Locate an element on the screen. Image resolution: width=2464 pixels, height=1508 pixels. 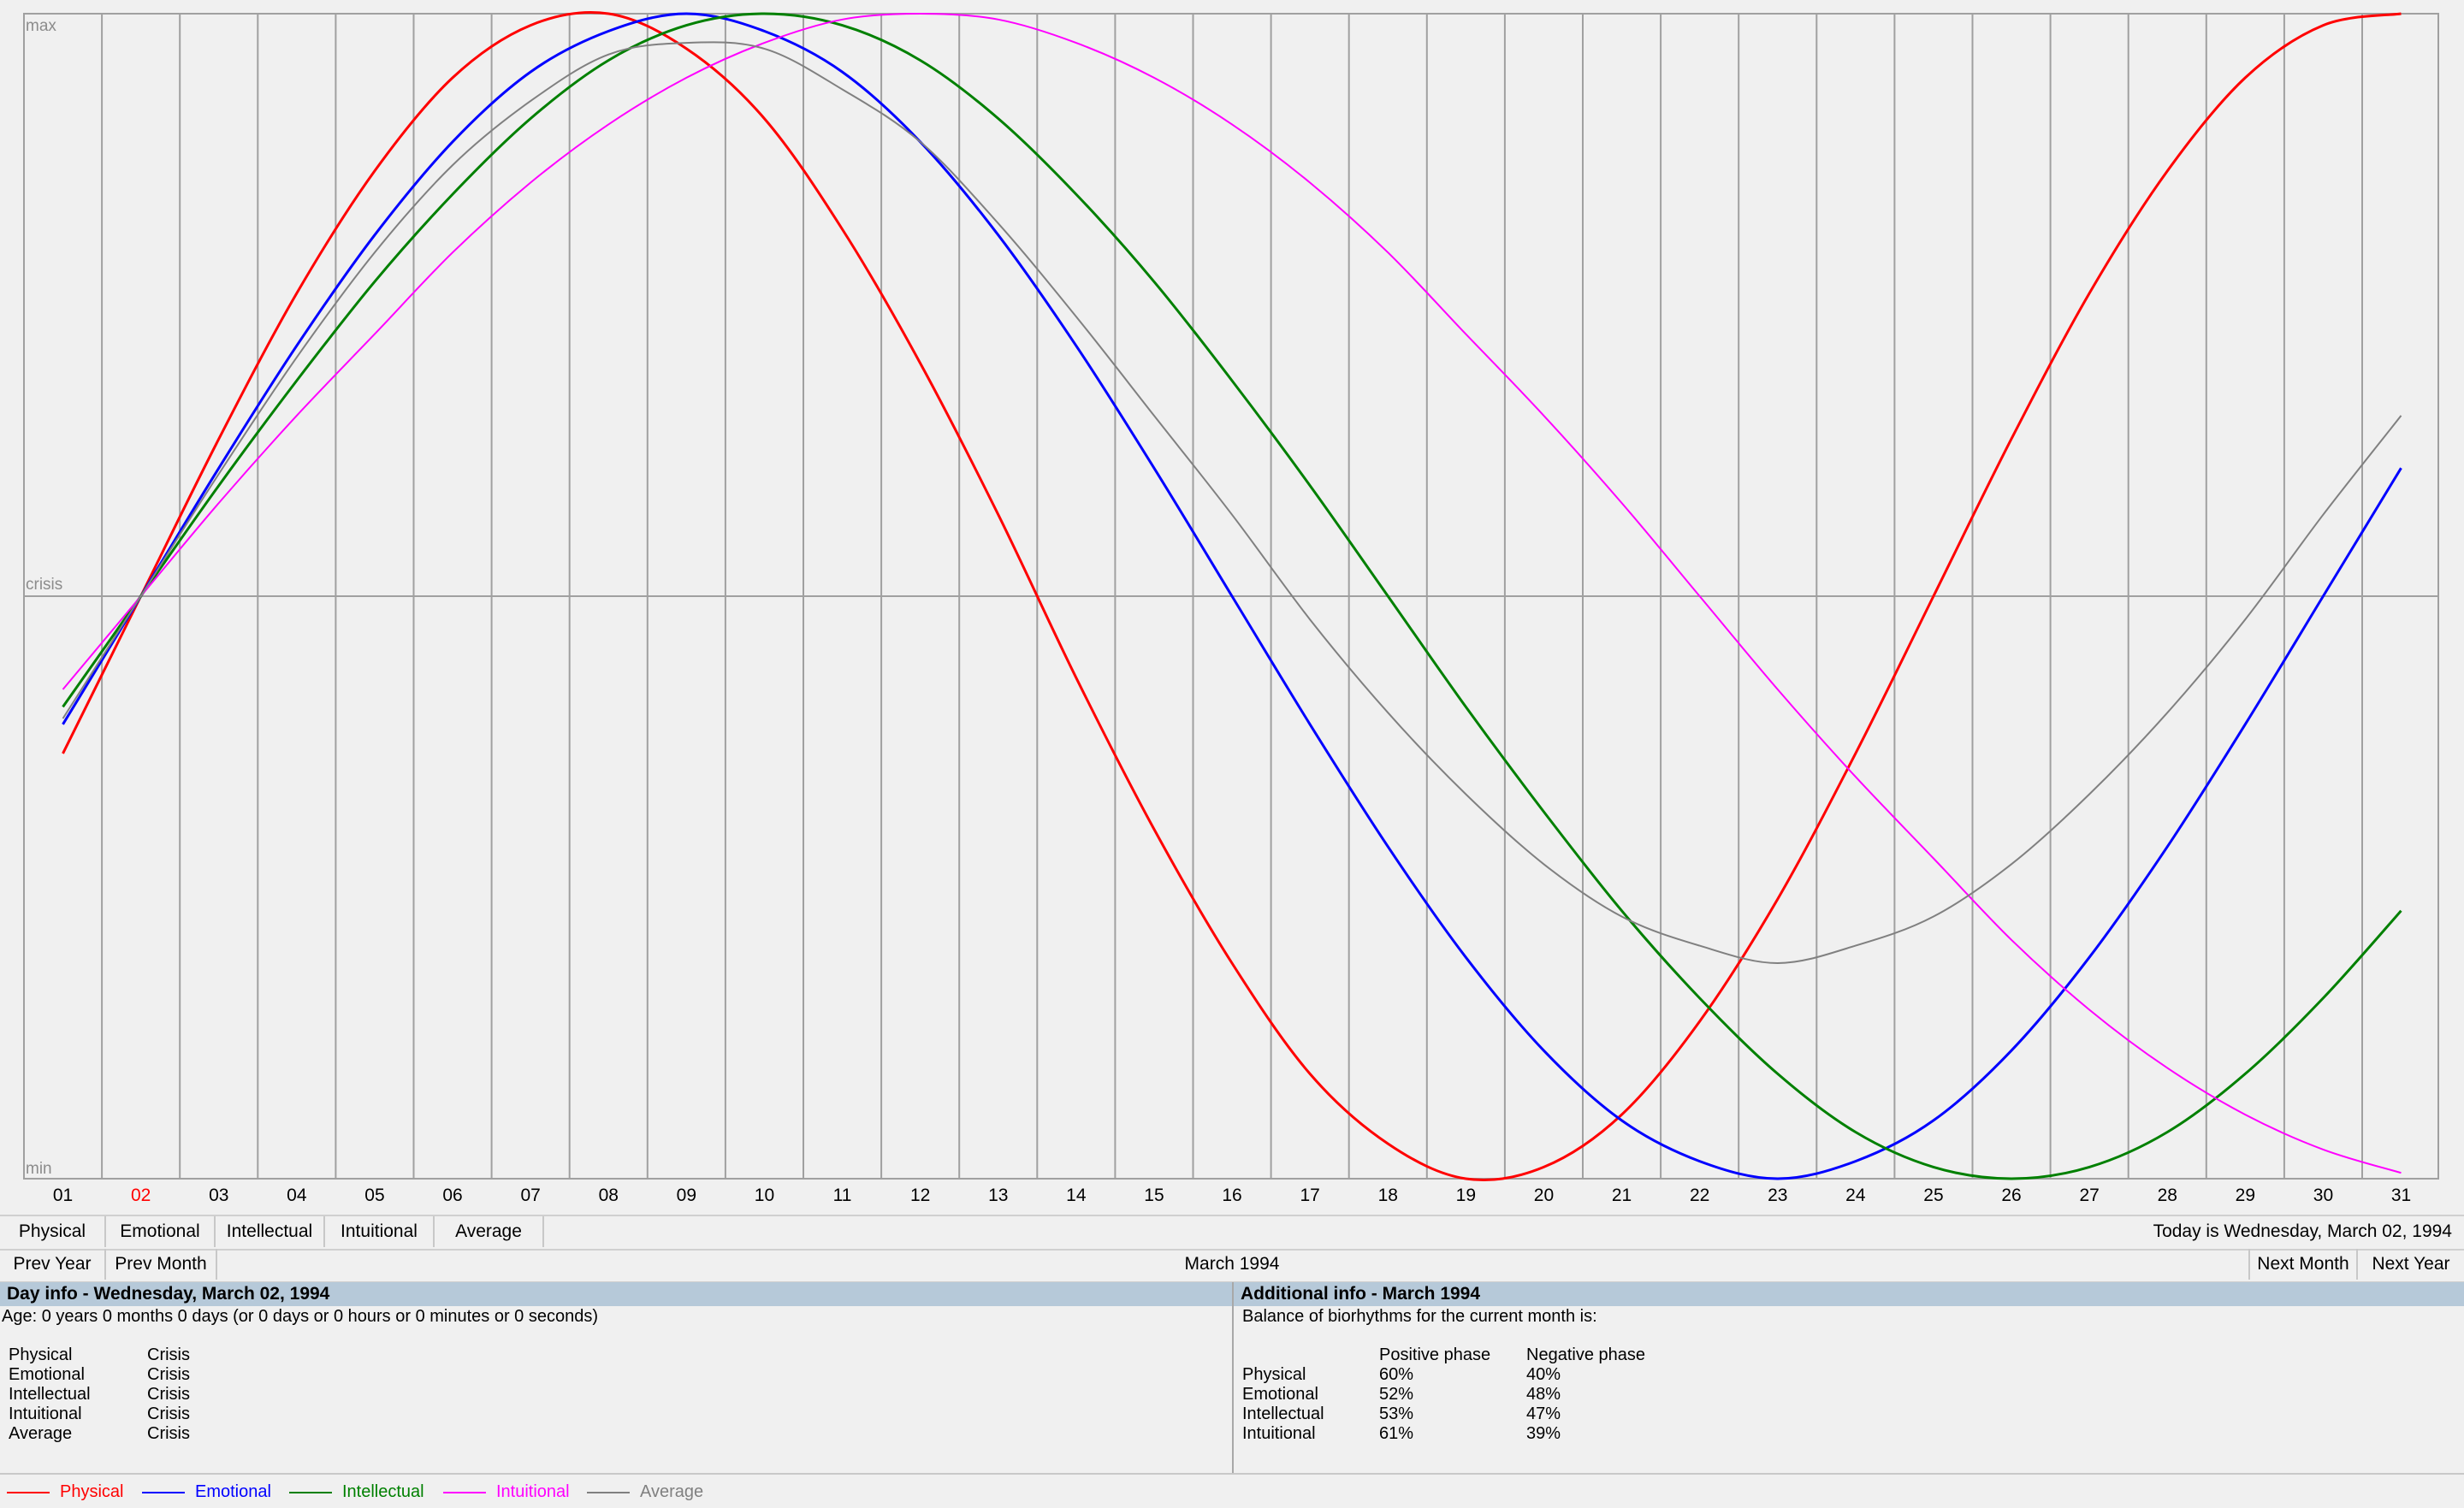
x-tick-label: 26 is located at coordinates (2011, 1195).